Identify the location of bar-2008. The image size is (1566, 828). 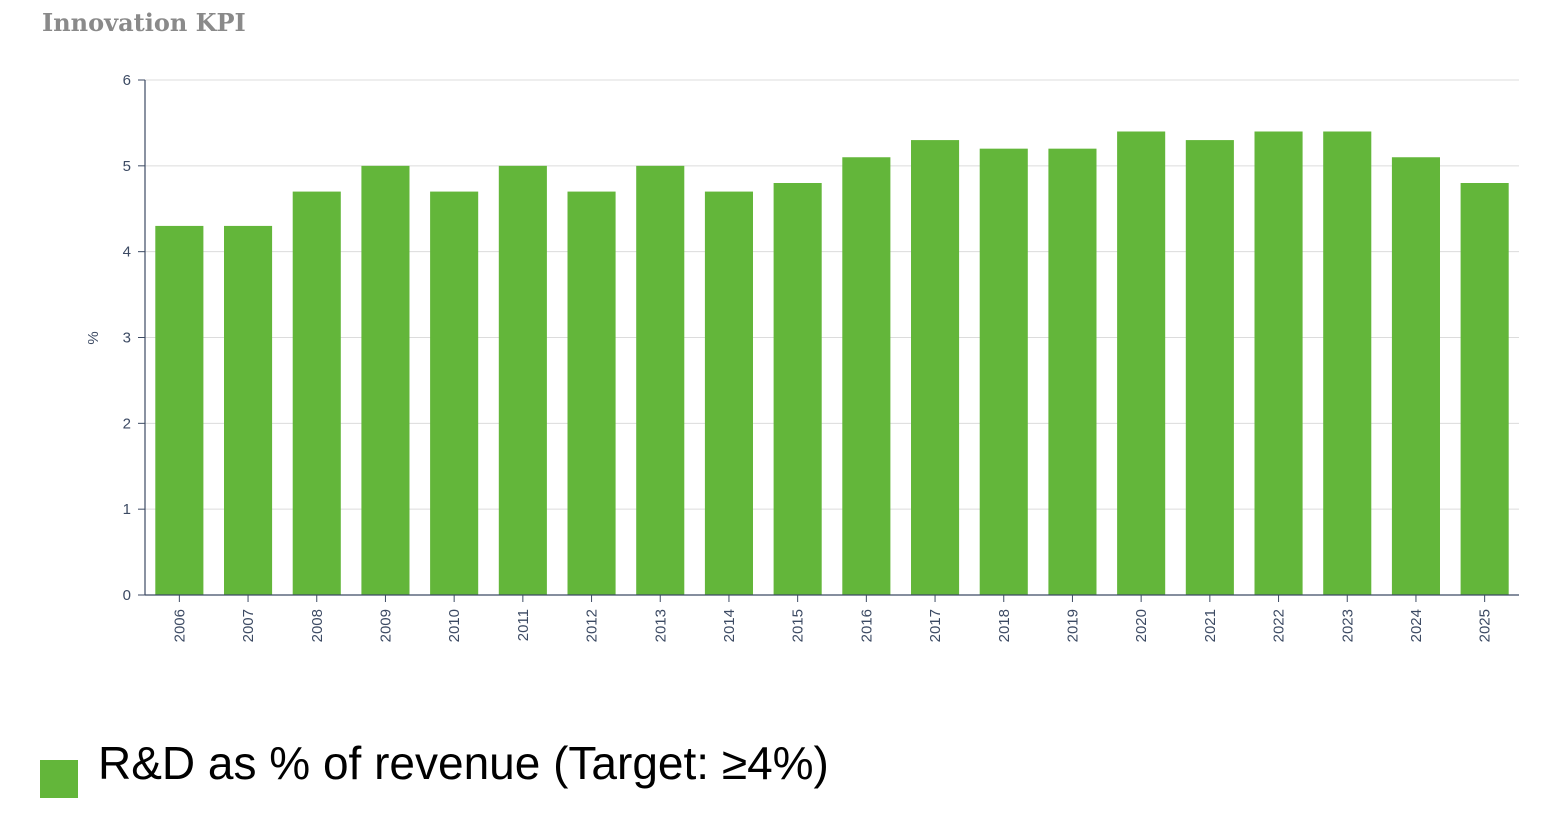
(316, 393).